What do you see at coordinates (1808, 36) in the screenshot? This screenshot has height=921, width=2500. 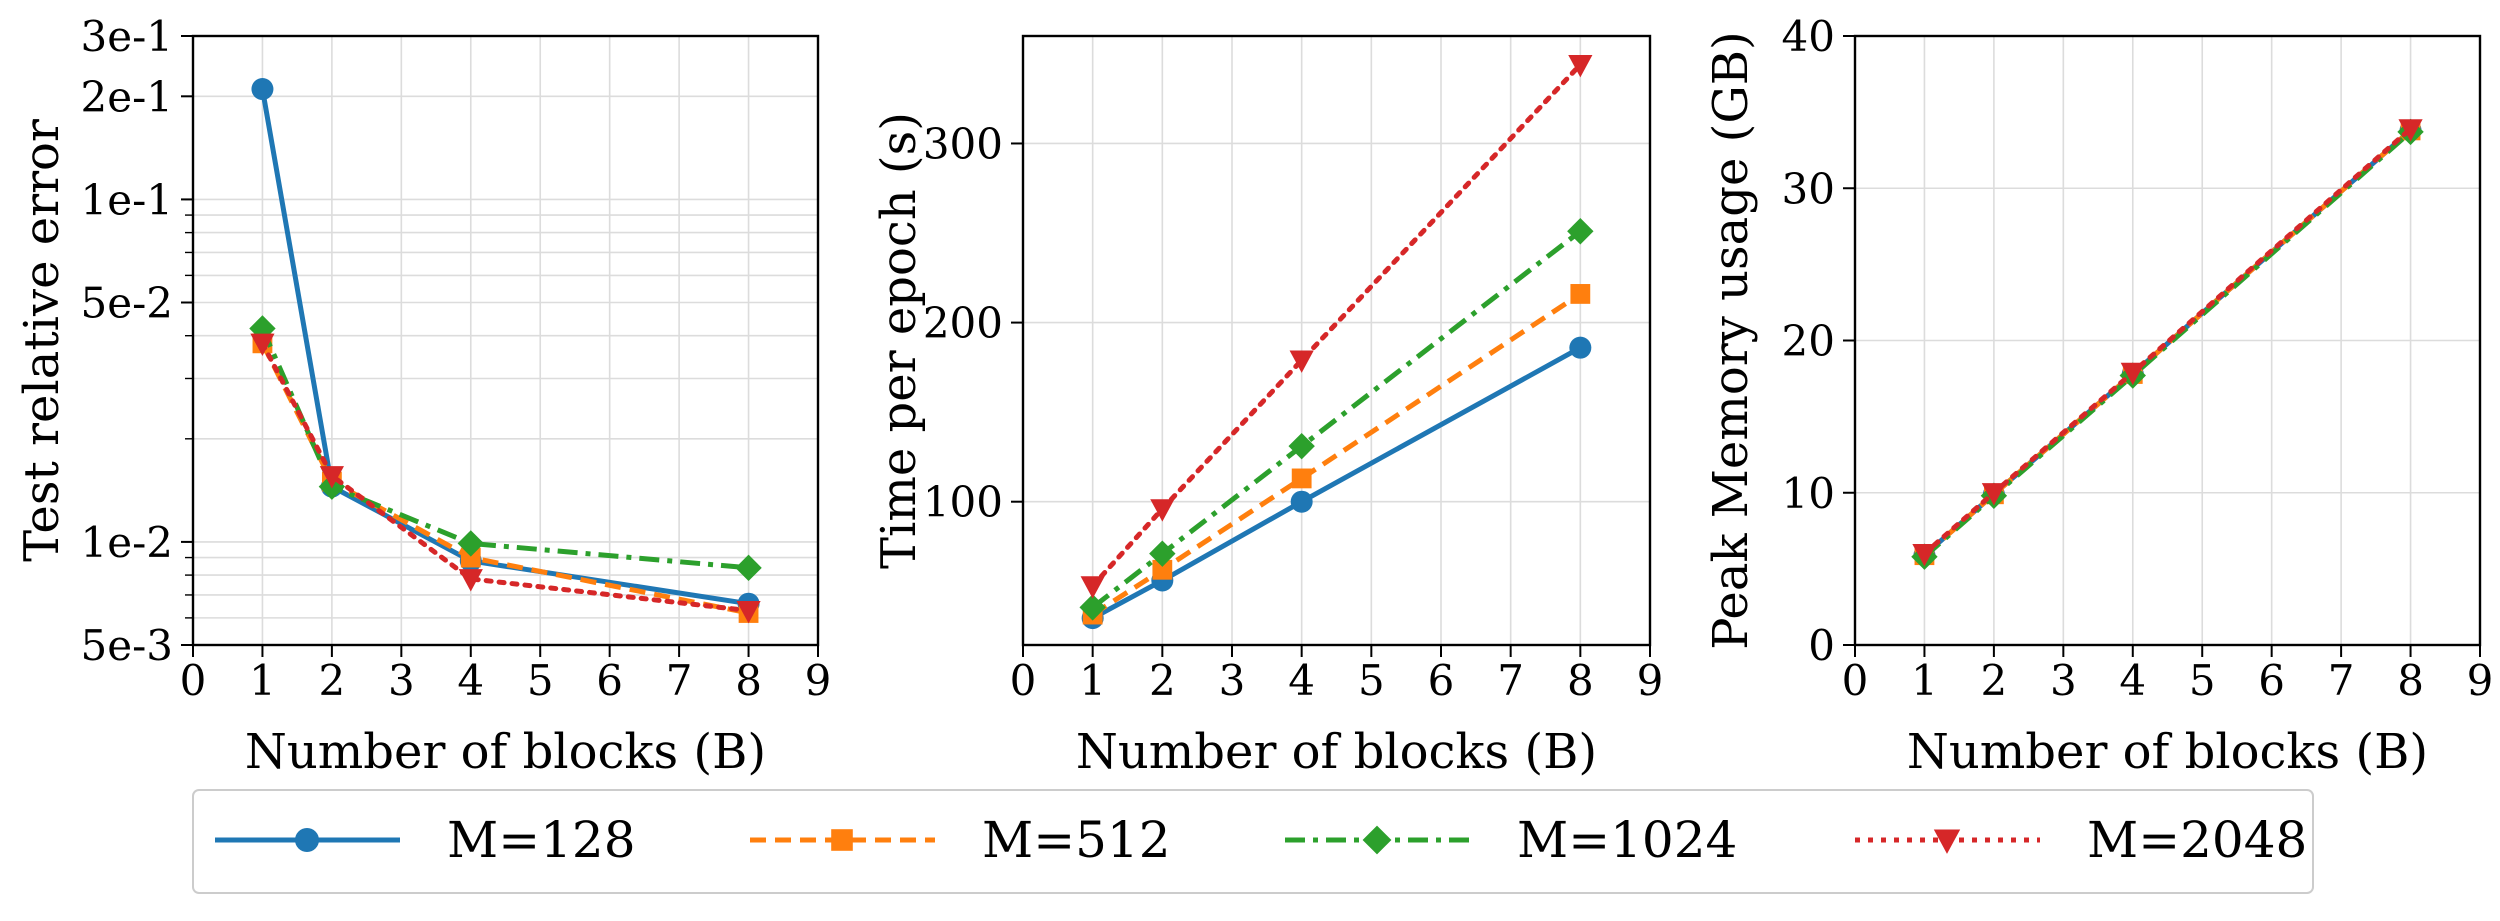 I see `y-tick-label: 40` at bounding box center [1808, 36].